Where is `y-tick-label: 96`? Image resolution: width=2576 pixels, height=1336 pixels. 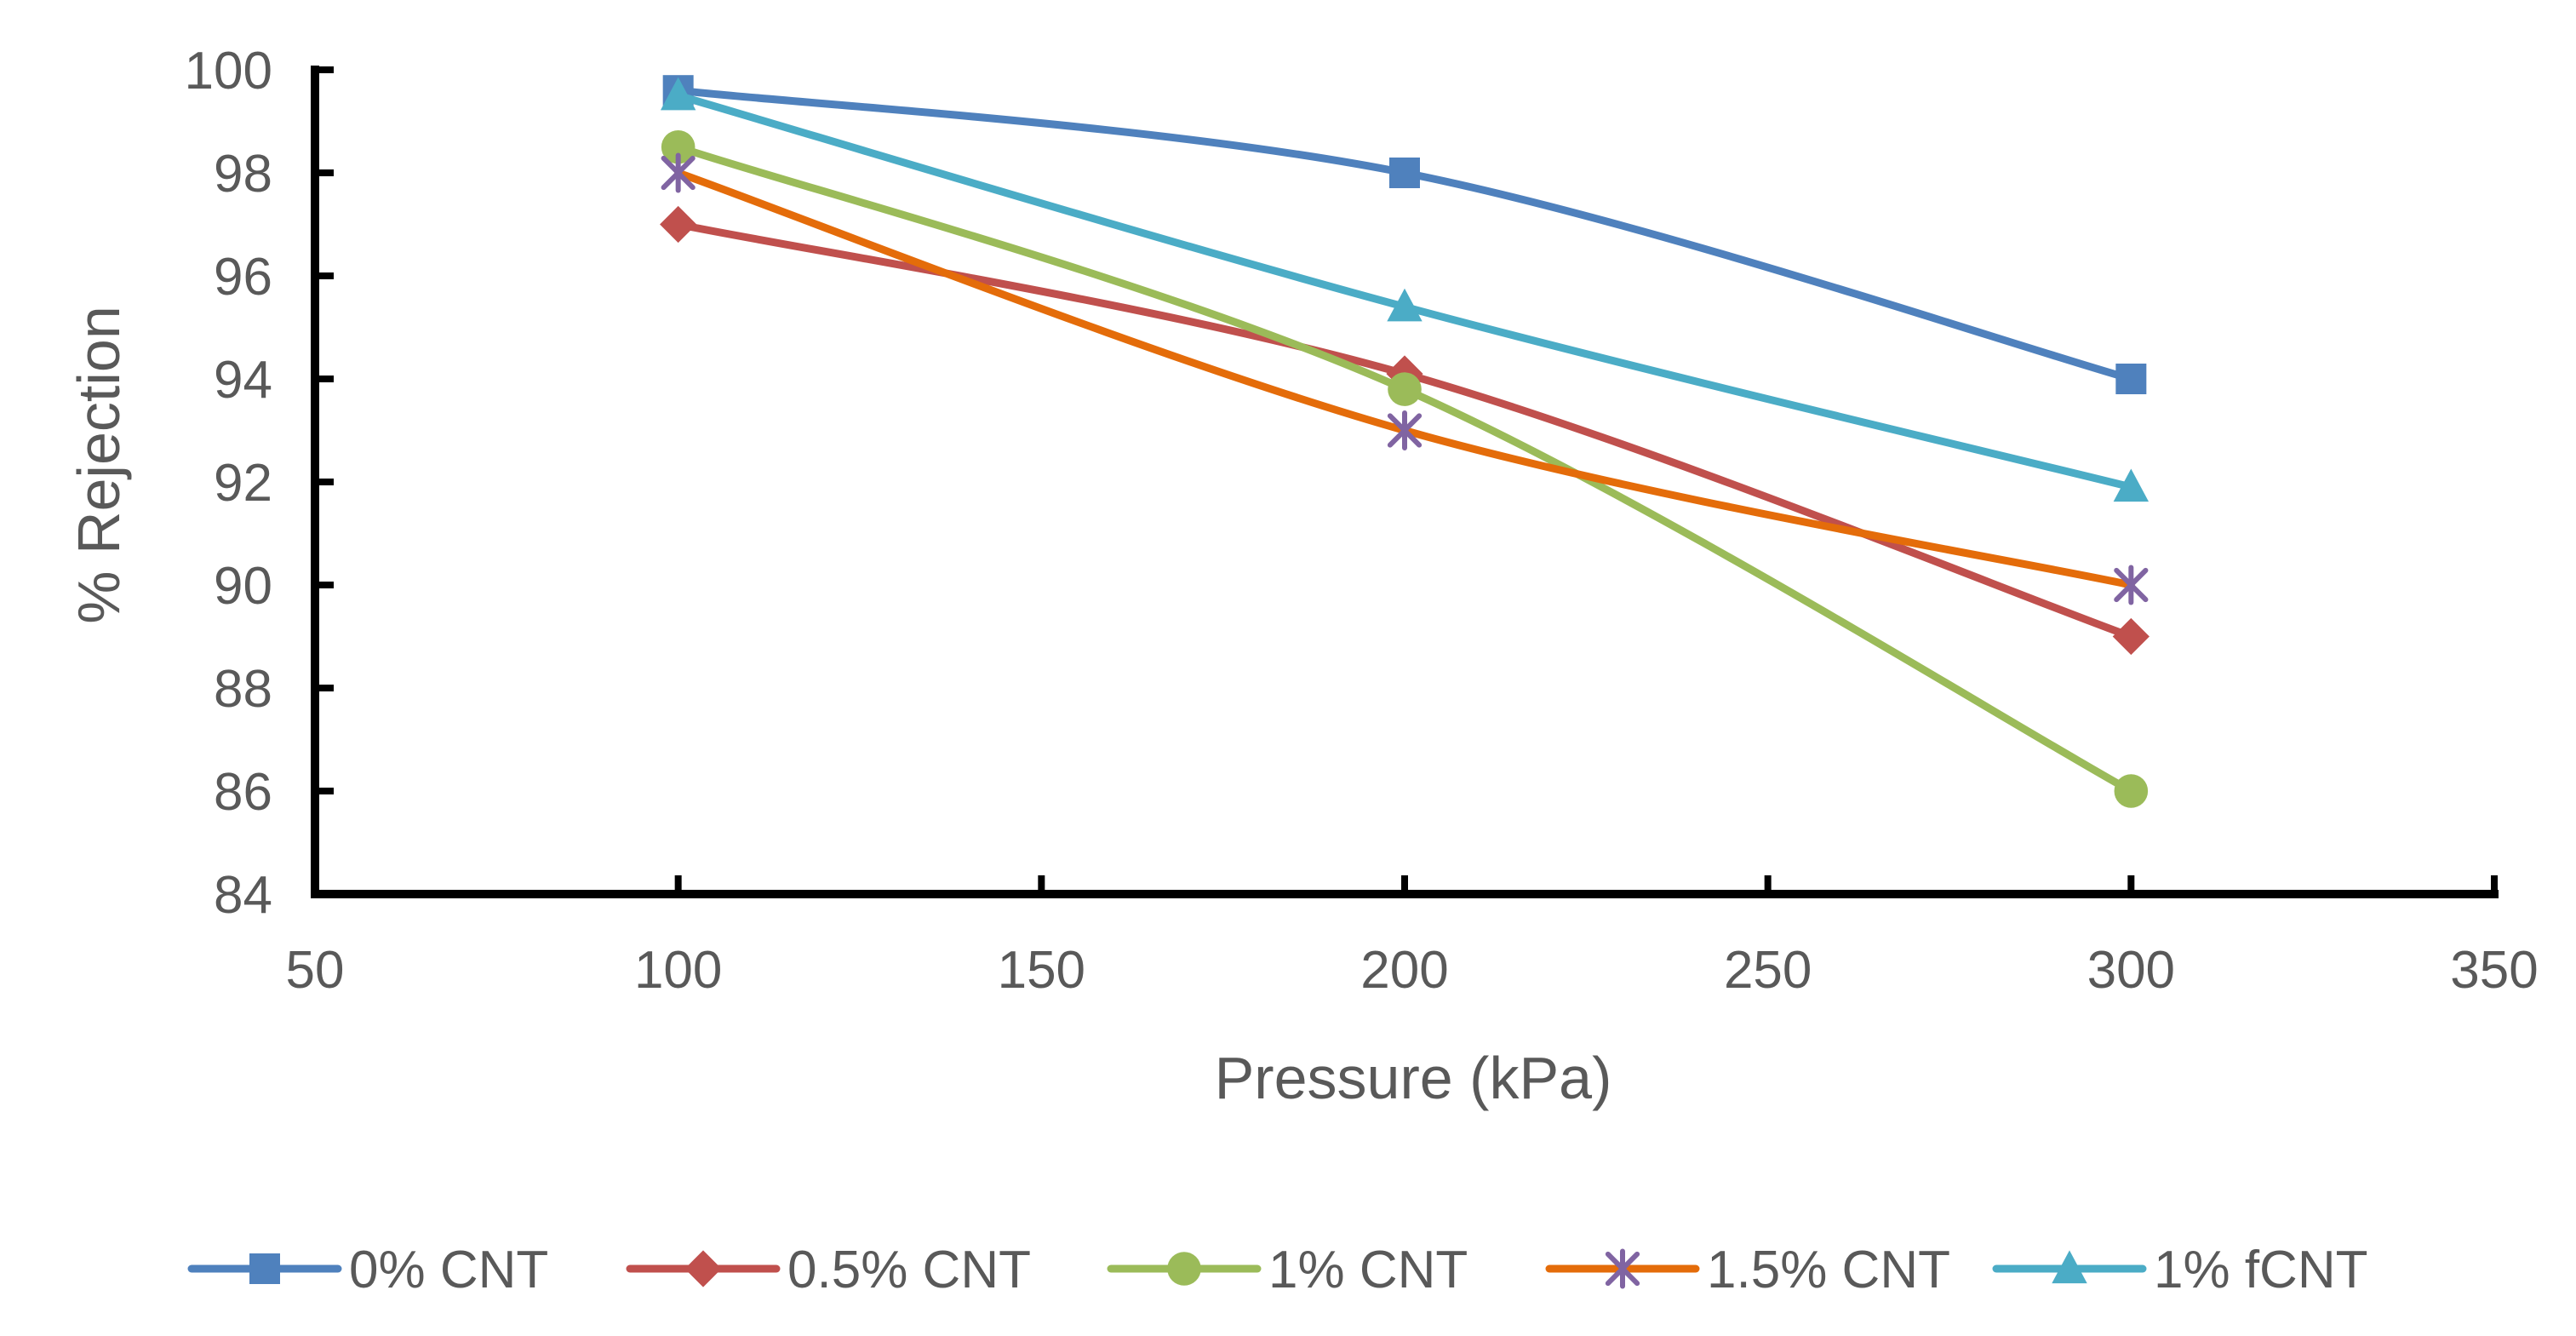 y-tick-label: 96 is located at coordinates (243, 277).